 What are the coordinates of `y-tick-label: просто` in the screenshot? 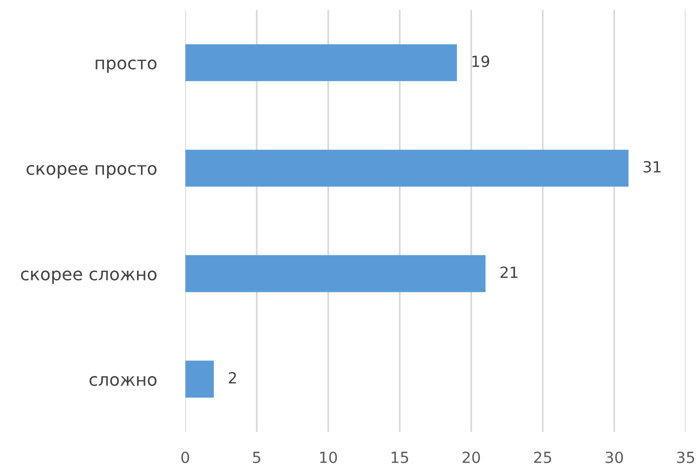 It's located at (126, 66).